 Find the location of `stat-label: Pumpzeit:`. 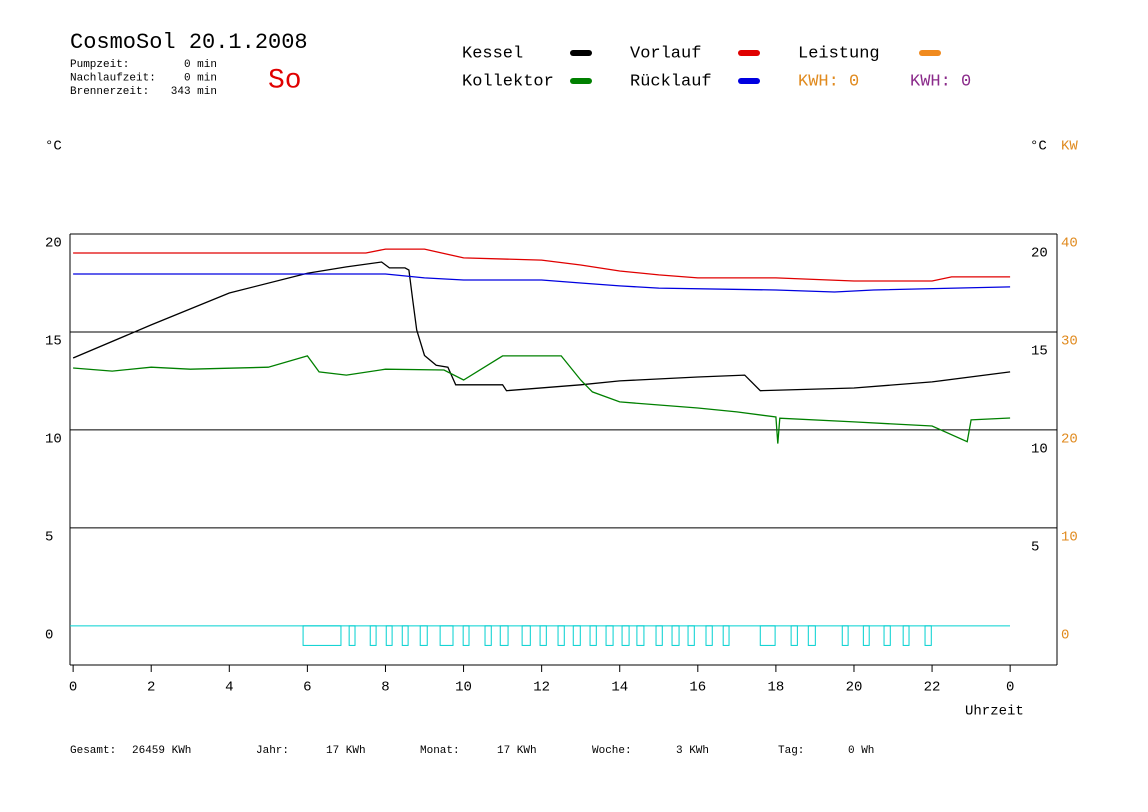

stat-label: Pumpzeit: is located at coordinates (99, 65).